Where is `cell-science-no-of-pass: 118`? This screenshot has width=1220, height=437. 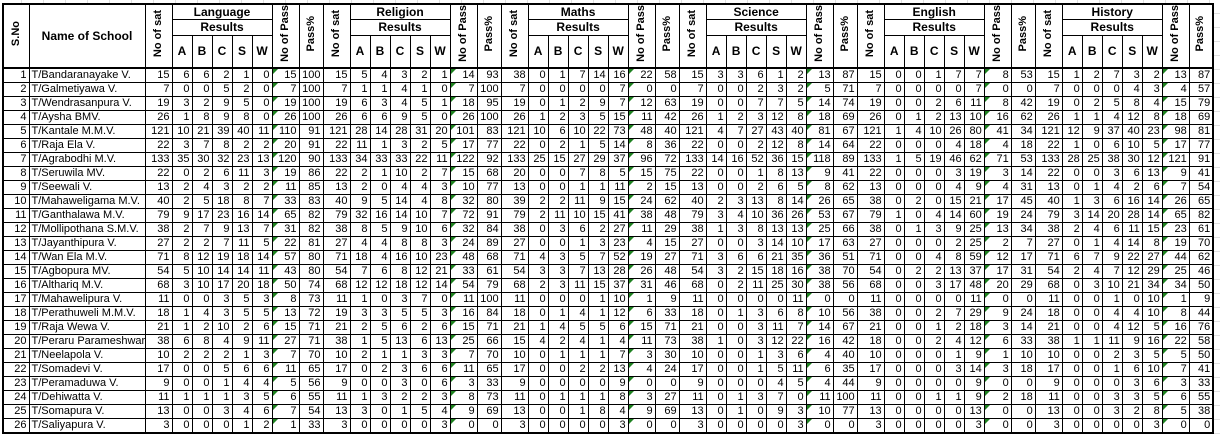 cell-science-no-of-pass: 118 is located at coordinates (819, 159).